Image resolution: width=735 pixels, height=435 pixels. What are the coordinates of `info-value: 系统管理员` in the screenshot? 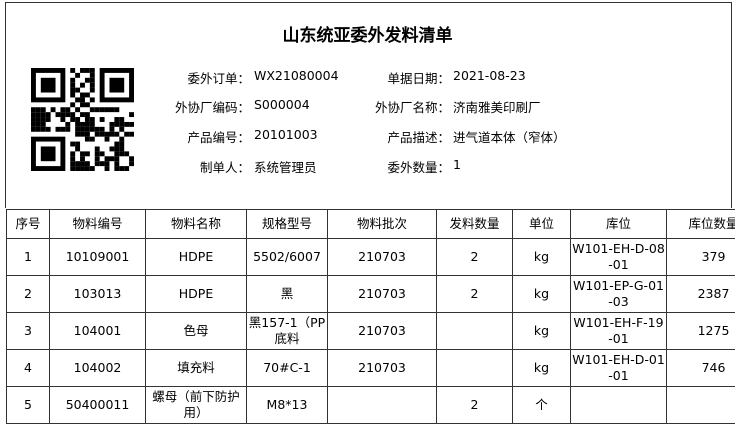 It's located at (285, 167).